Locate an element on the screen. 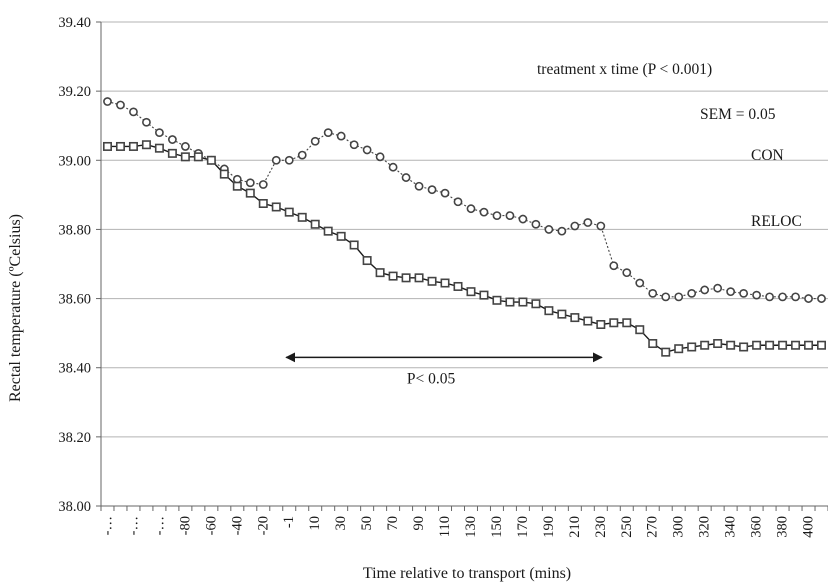 This screenshot has width=828, height=584. x-tick-label: 300 is located at coordinates (679, 527).